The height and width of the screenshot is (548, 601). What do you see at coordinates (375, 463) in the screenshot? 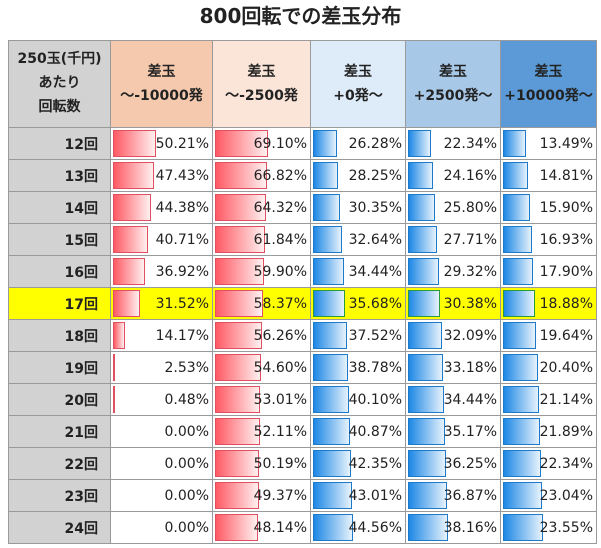
I see `value-text: 42.35%` at bounding box center [375, 463].